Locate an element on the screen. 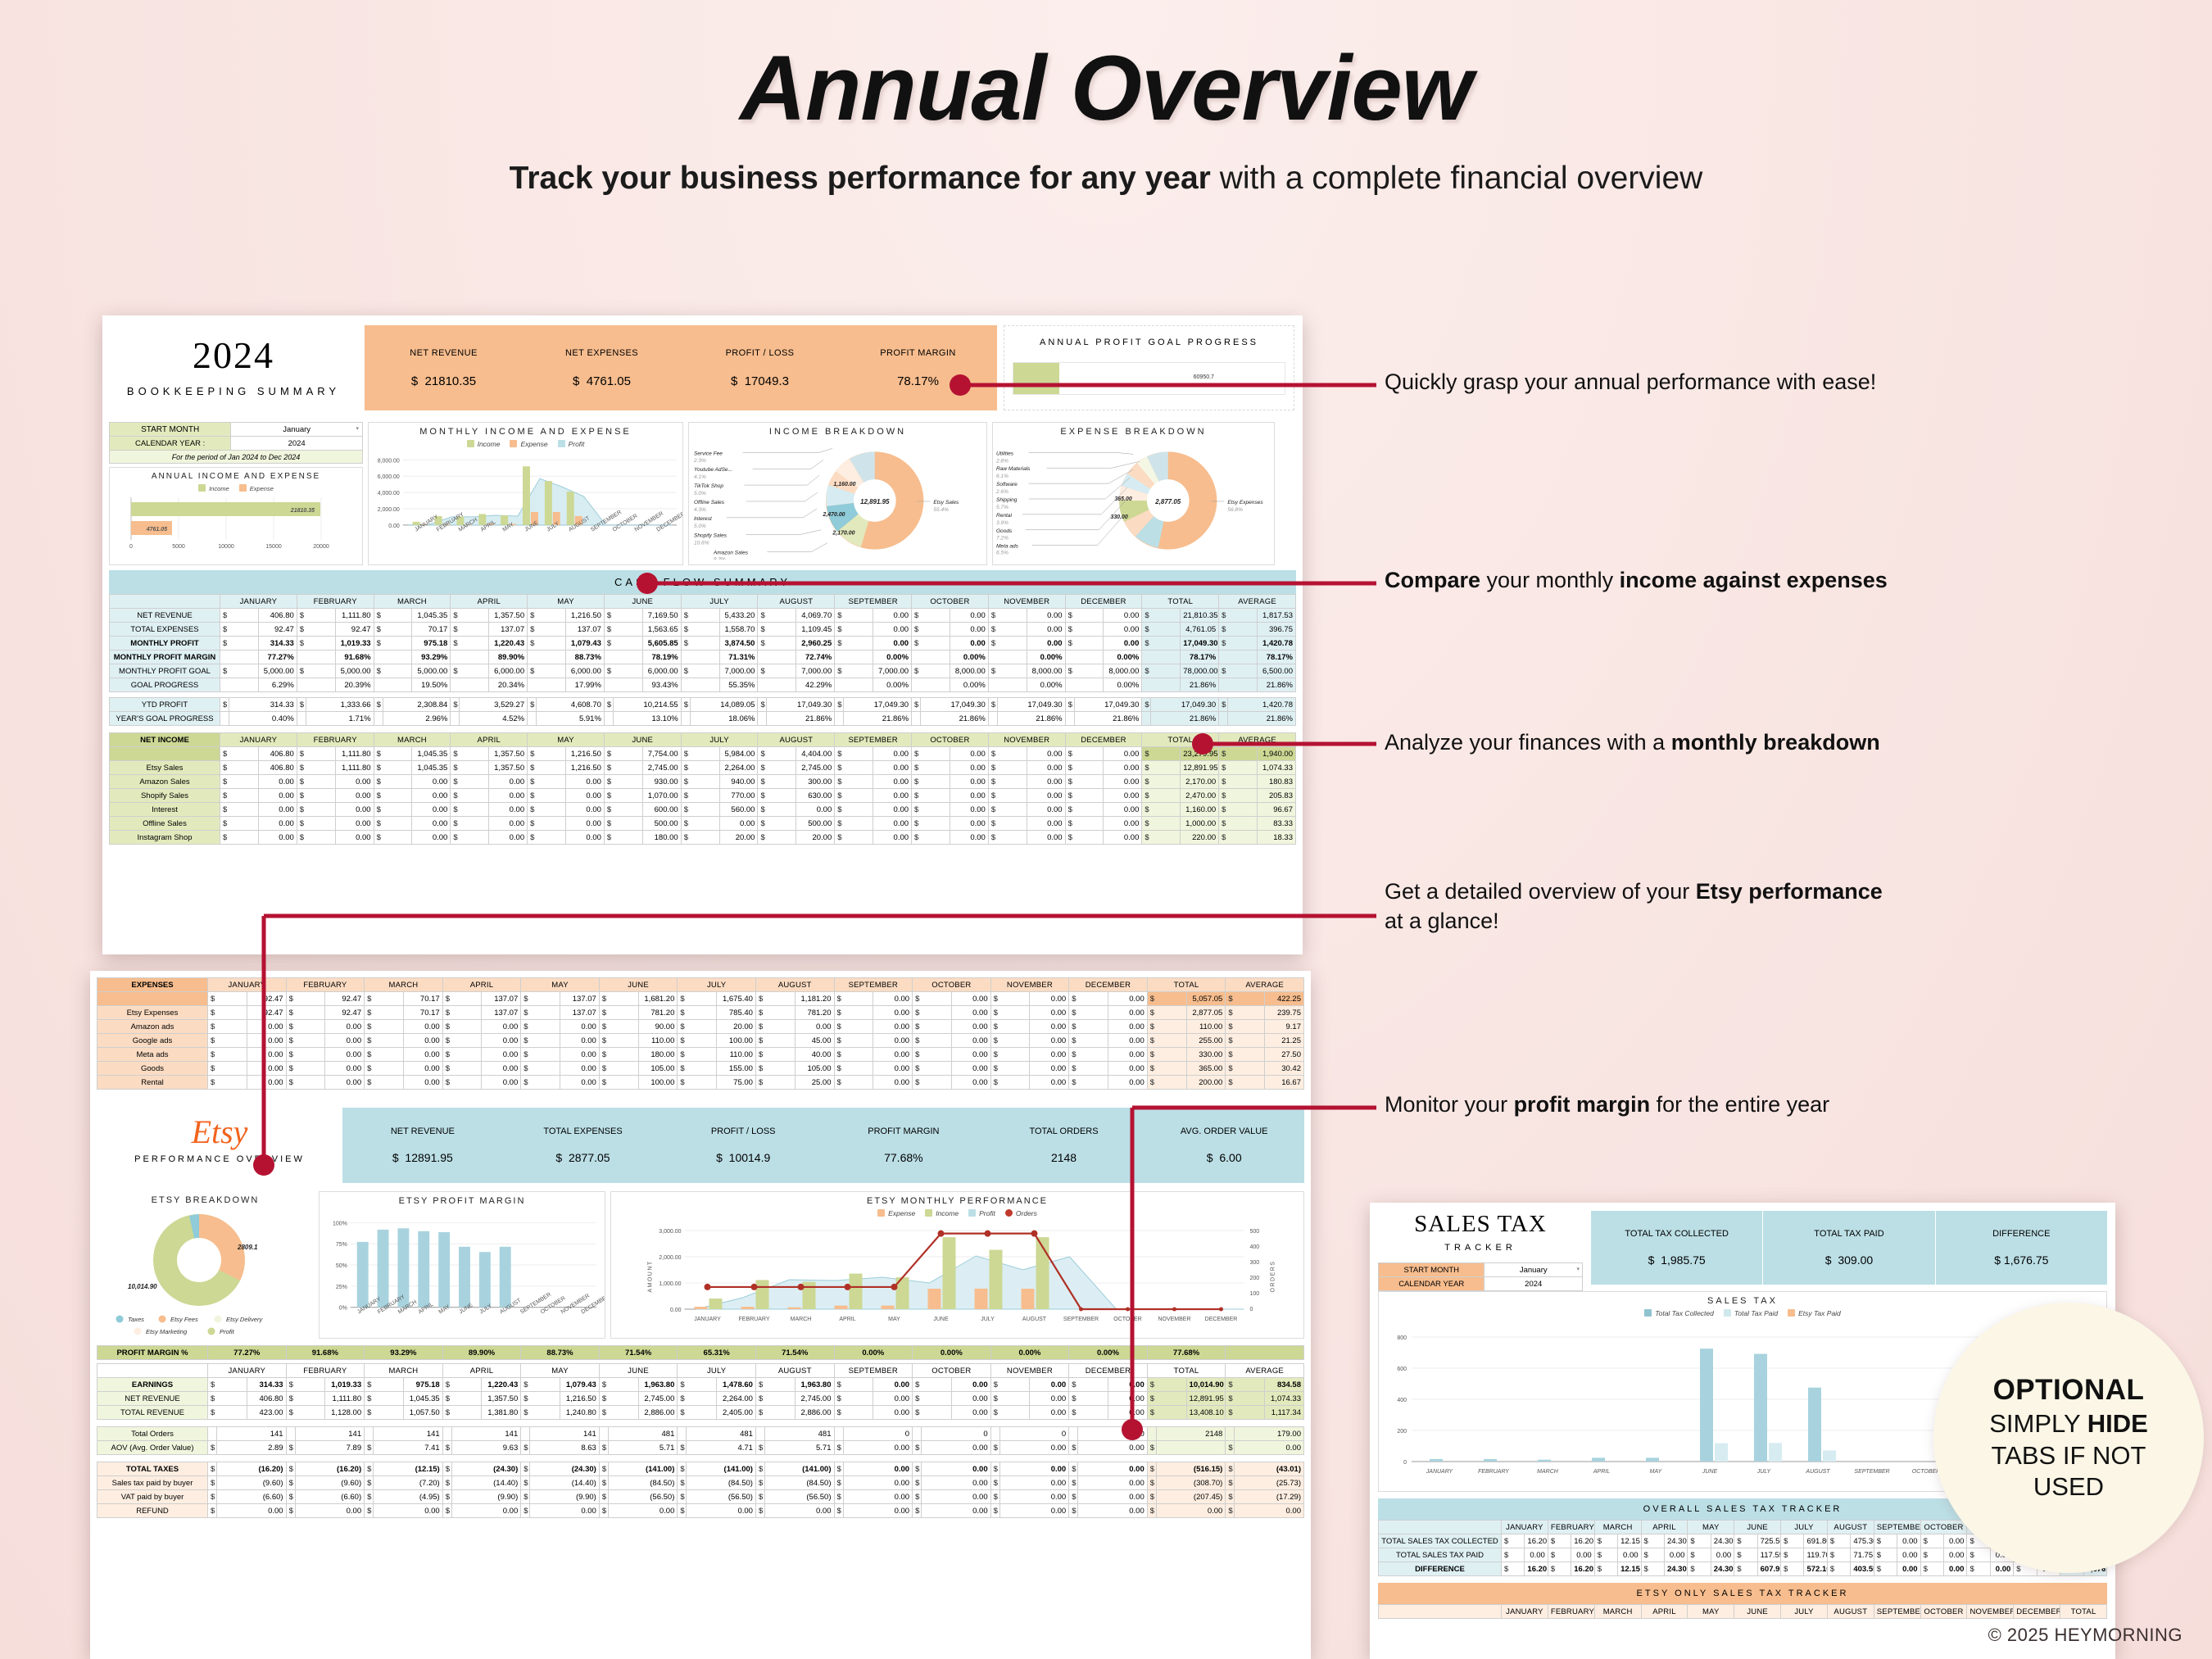 The width and height of the screenshot is (2212, 1659). table-cell: (56.50) is located at coordinates (721, 1496).